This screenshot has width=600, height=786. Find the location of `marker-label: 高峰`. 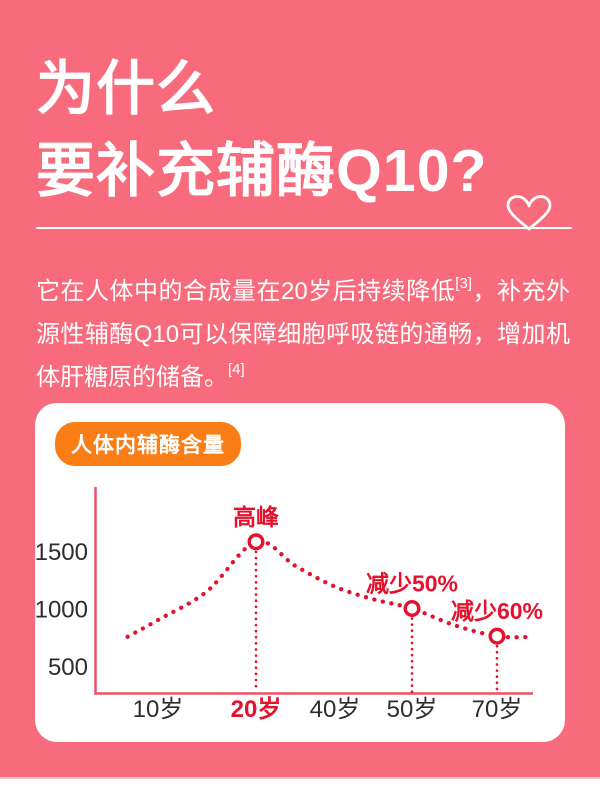

marker-label: 高峰 is located at coordinates (256, 517).